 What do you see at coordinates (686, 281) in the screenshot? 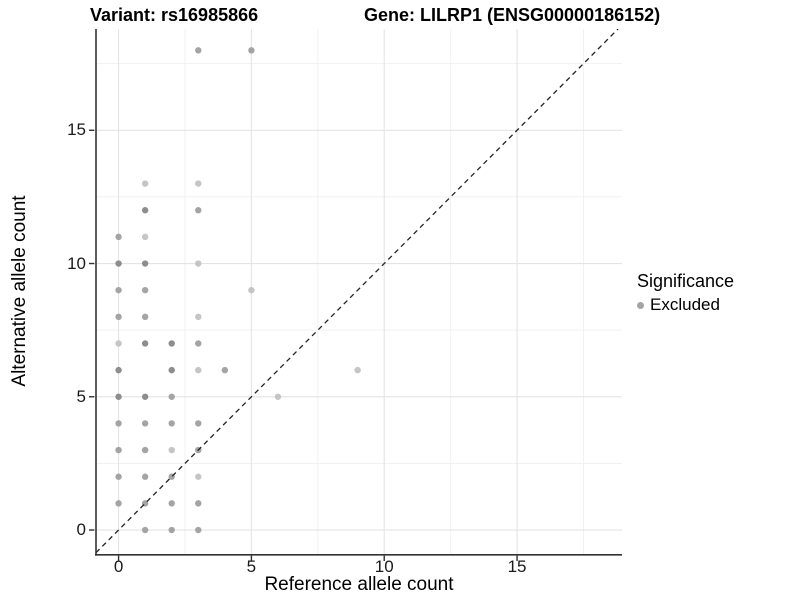
I see `legend-title: Significance` at bounding box center [686, 281].